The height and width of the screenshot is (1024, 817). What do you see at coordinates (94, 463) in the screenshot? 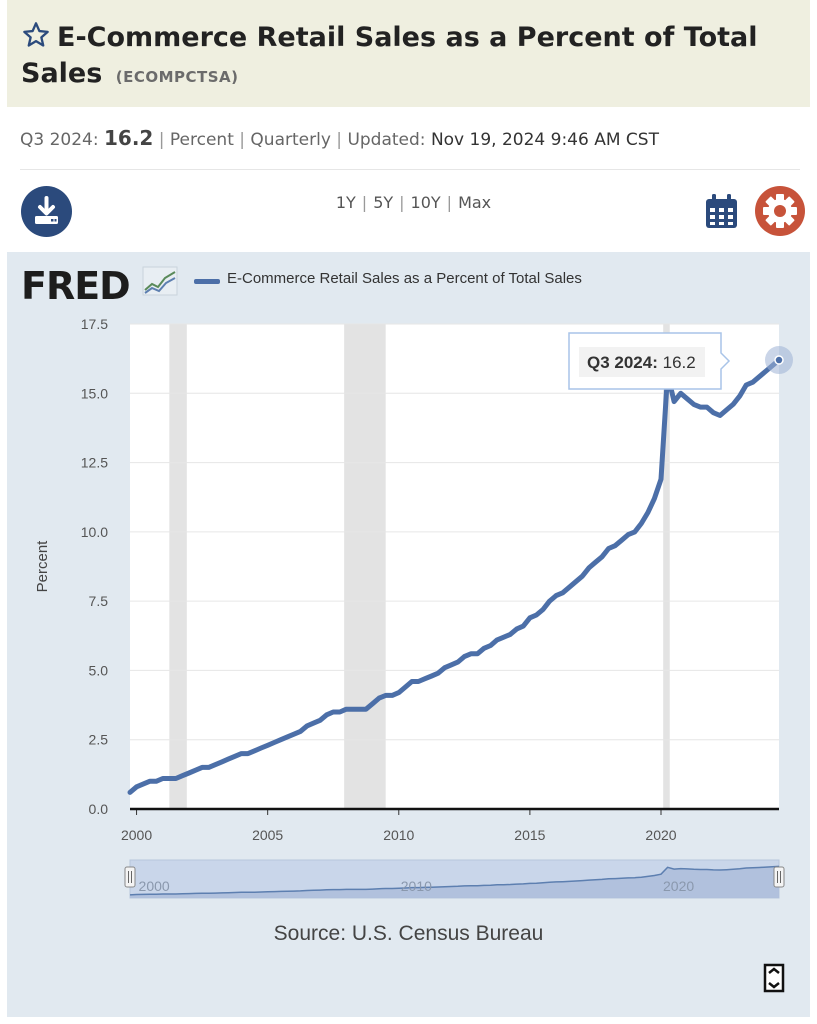
I see `y-tick-label: 12.5` at bounding box center [94, 463].